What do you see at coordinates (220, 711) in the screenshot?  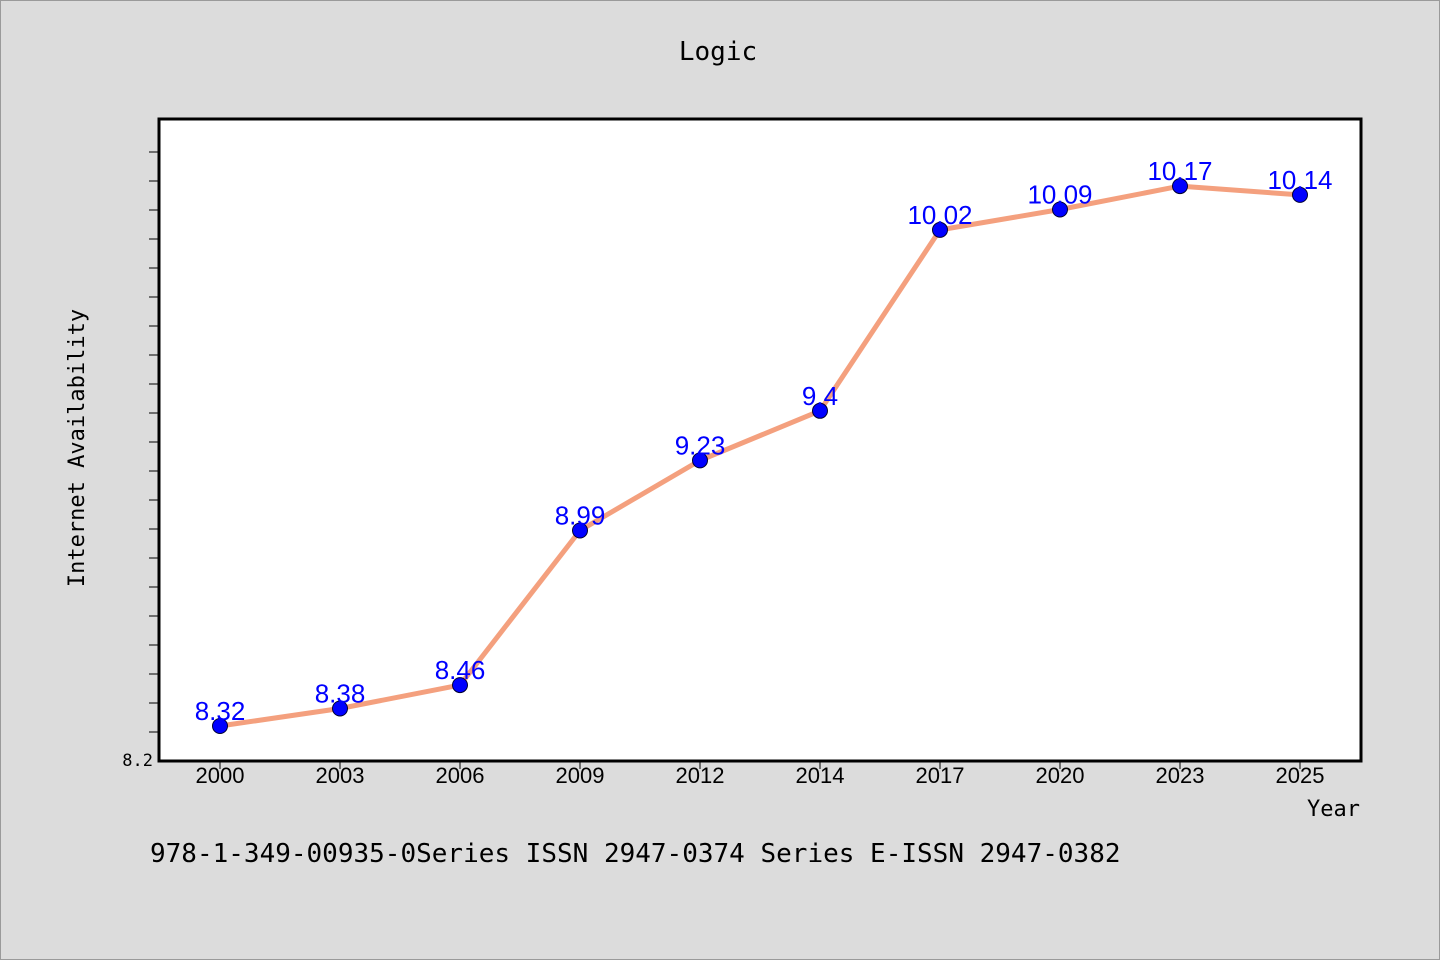 I see `data-label: 8.32` at bounding box center [220, 711].